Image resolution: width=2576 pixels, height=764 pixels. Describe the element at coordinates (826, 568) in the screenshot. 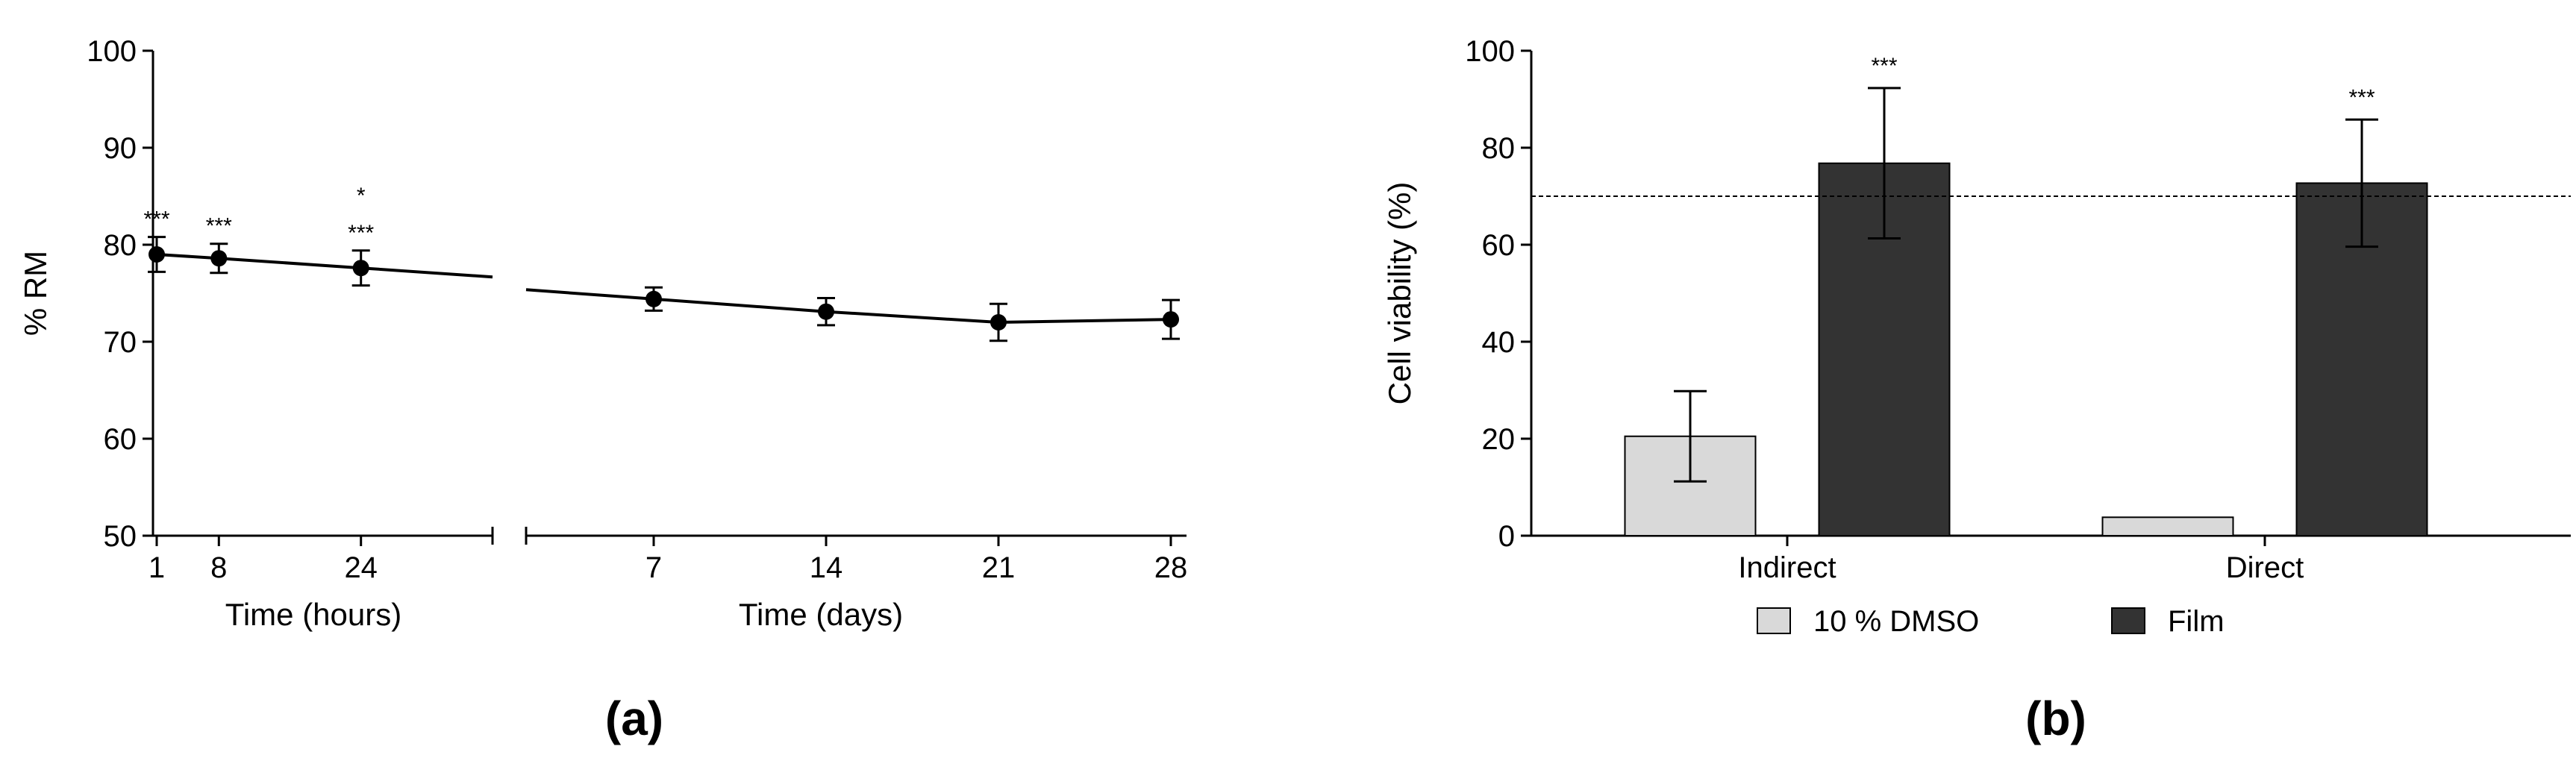

I see `x-tick-label: 14` at that location.